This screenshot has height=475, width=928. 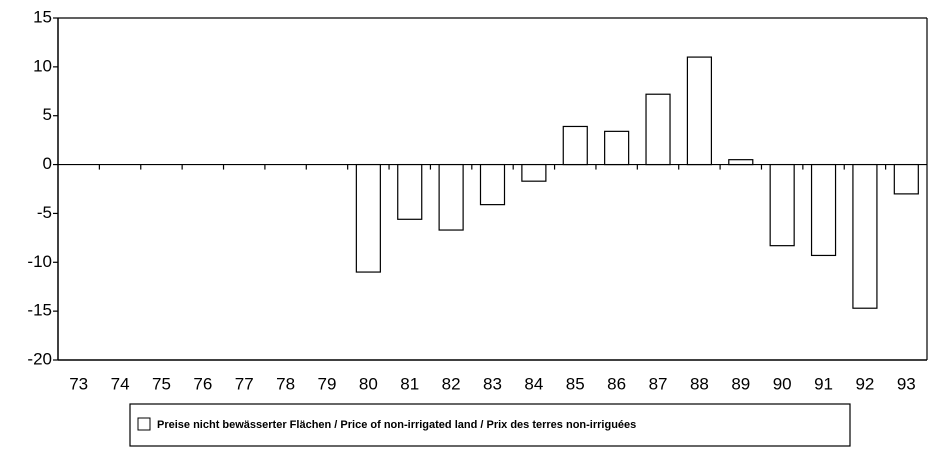 I want to click on x-tick-label: 76, so click(x=202, y=383).